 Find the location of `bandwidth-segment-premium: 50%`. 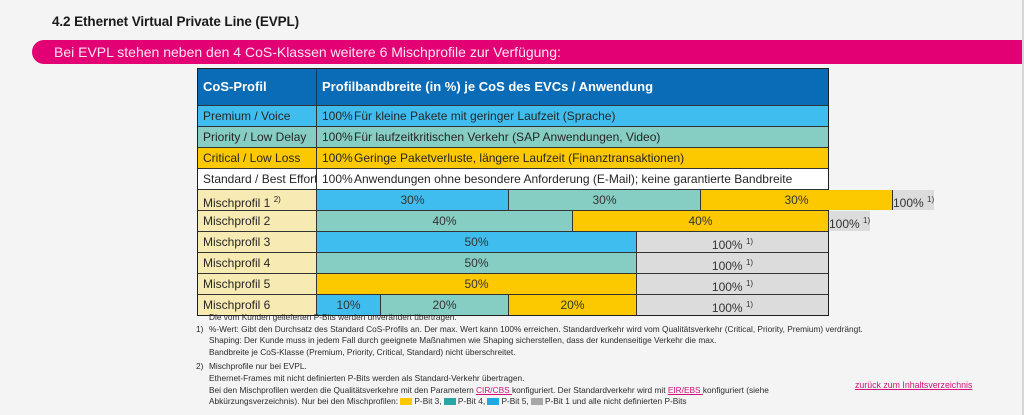

bandwidth-segment-premium: 50% is located at coordinates (477, 242).